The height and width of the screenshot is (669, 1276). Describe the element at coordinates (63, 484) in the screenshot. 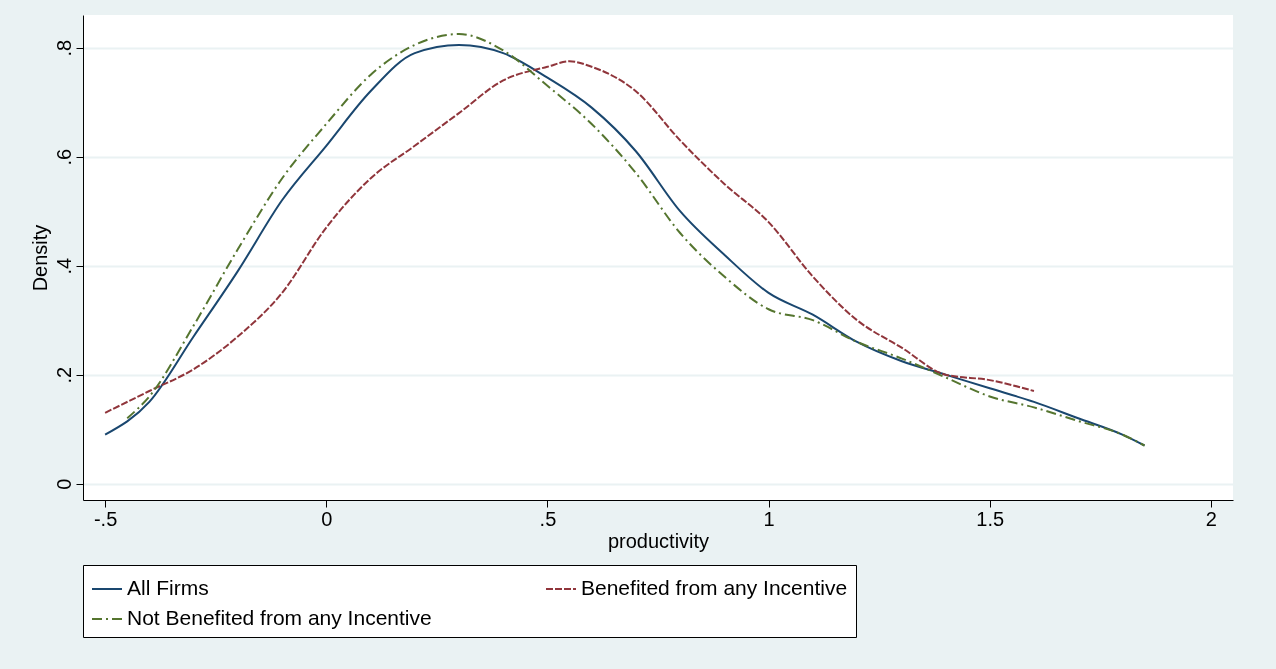

I see `y-tick-label: 0` at that location.